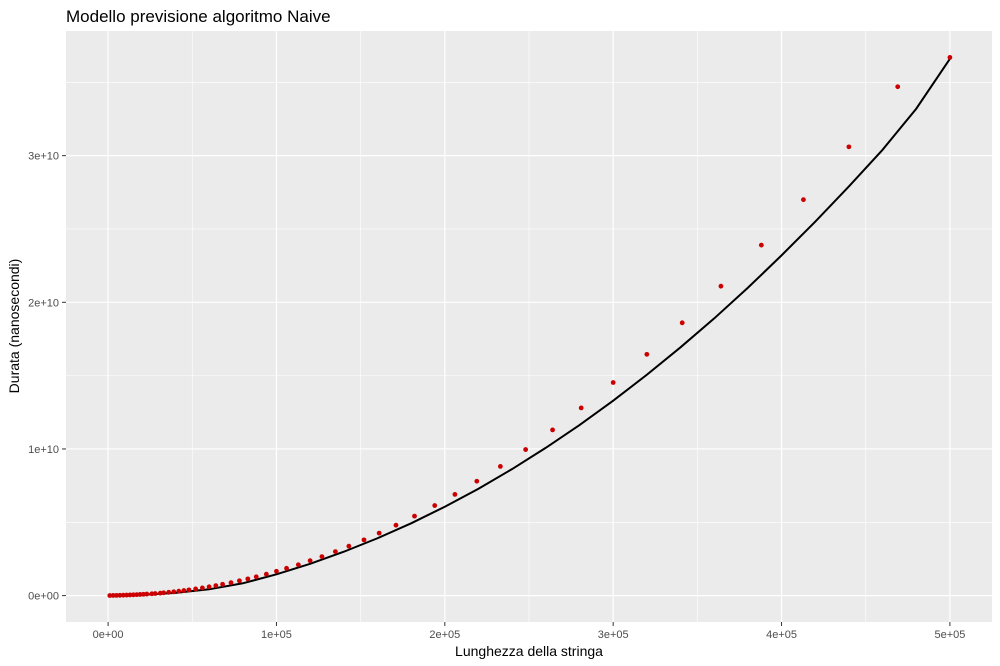  What do you see at coordinates (529, 631) in the screenshot?
I see `x-axis-ticks: 0e+00 1e+05 2e+05 3e+05 4e+05 5e+05` at bounding box center [529, 631].